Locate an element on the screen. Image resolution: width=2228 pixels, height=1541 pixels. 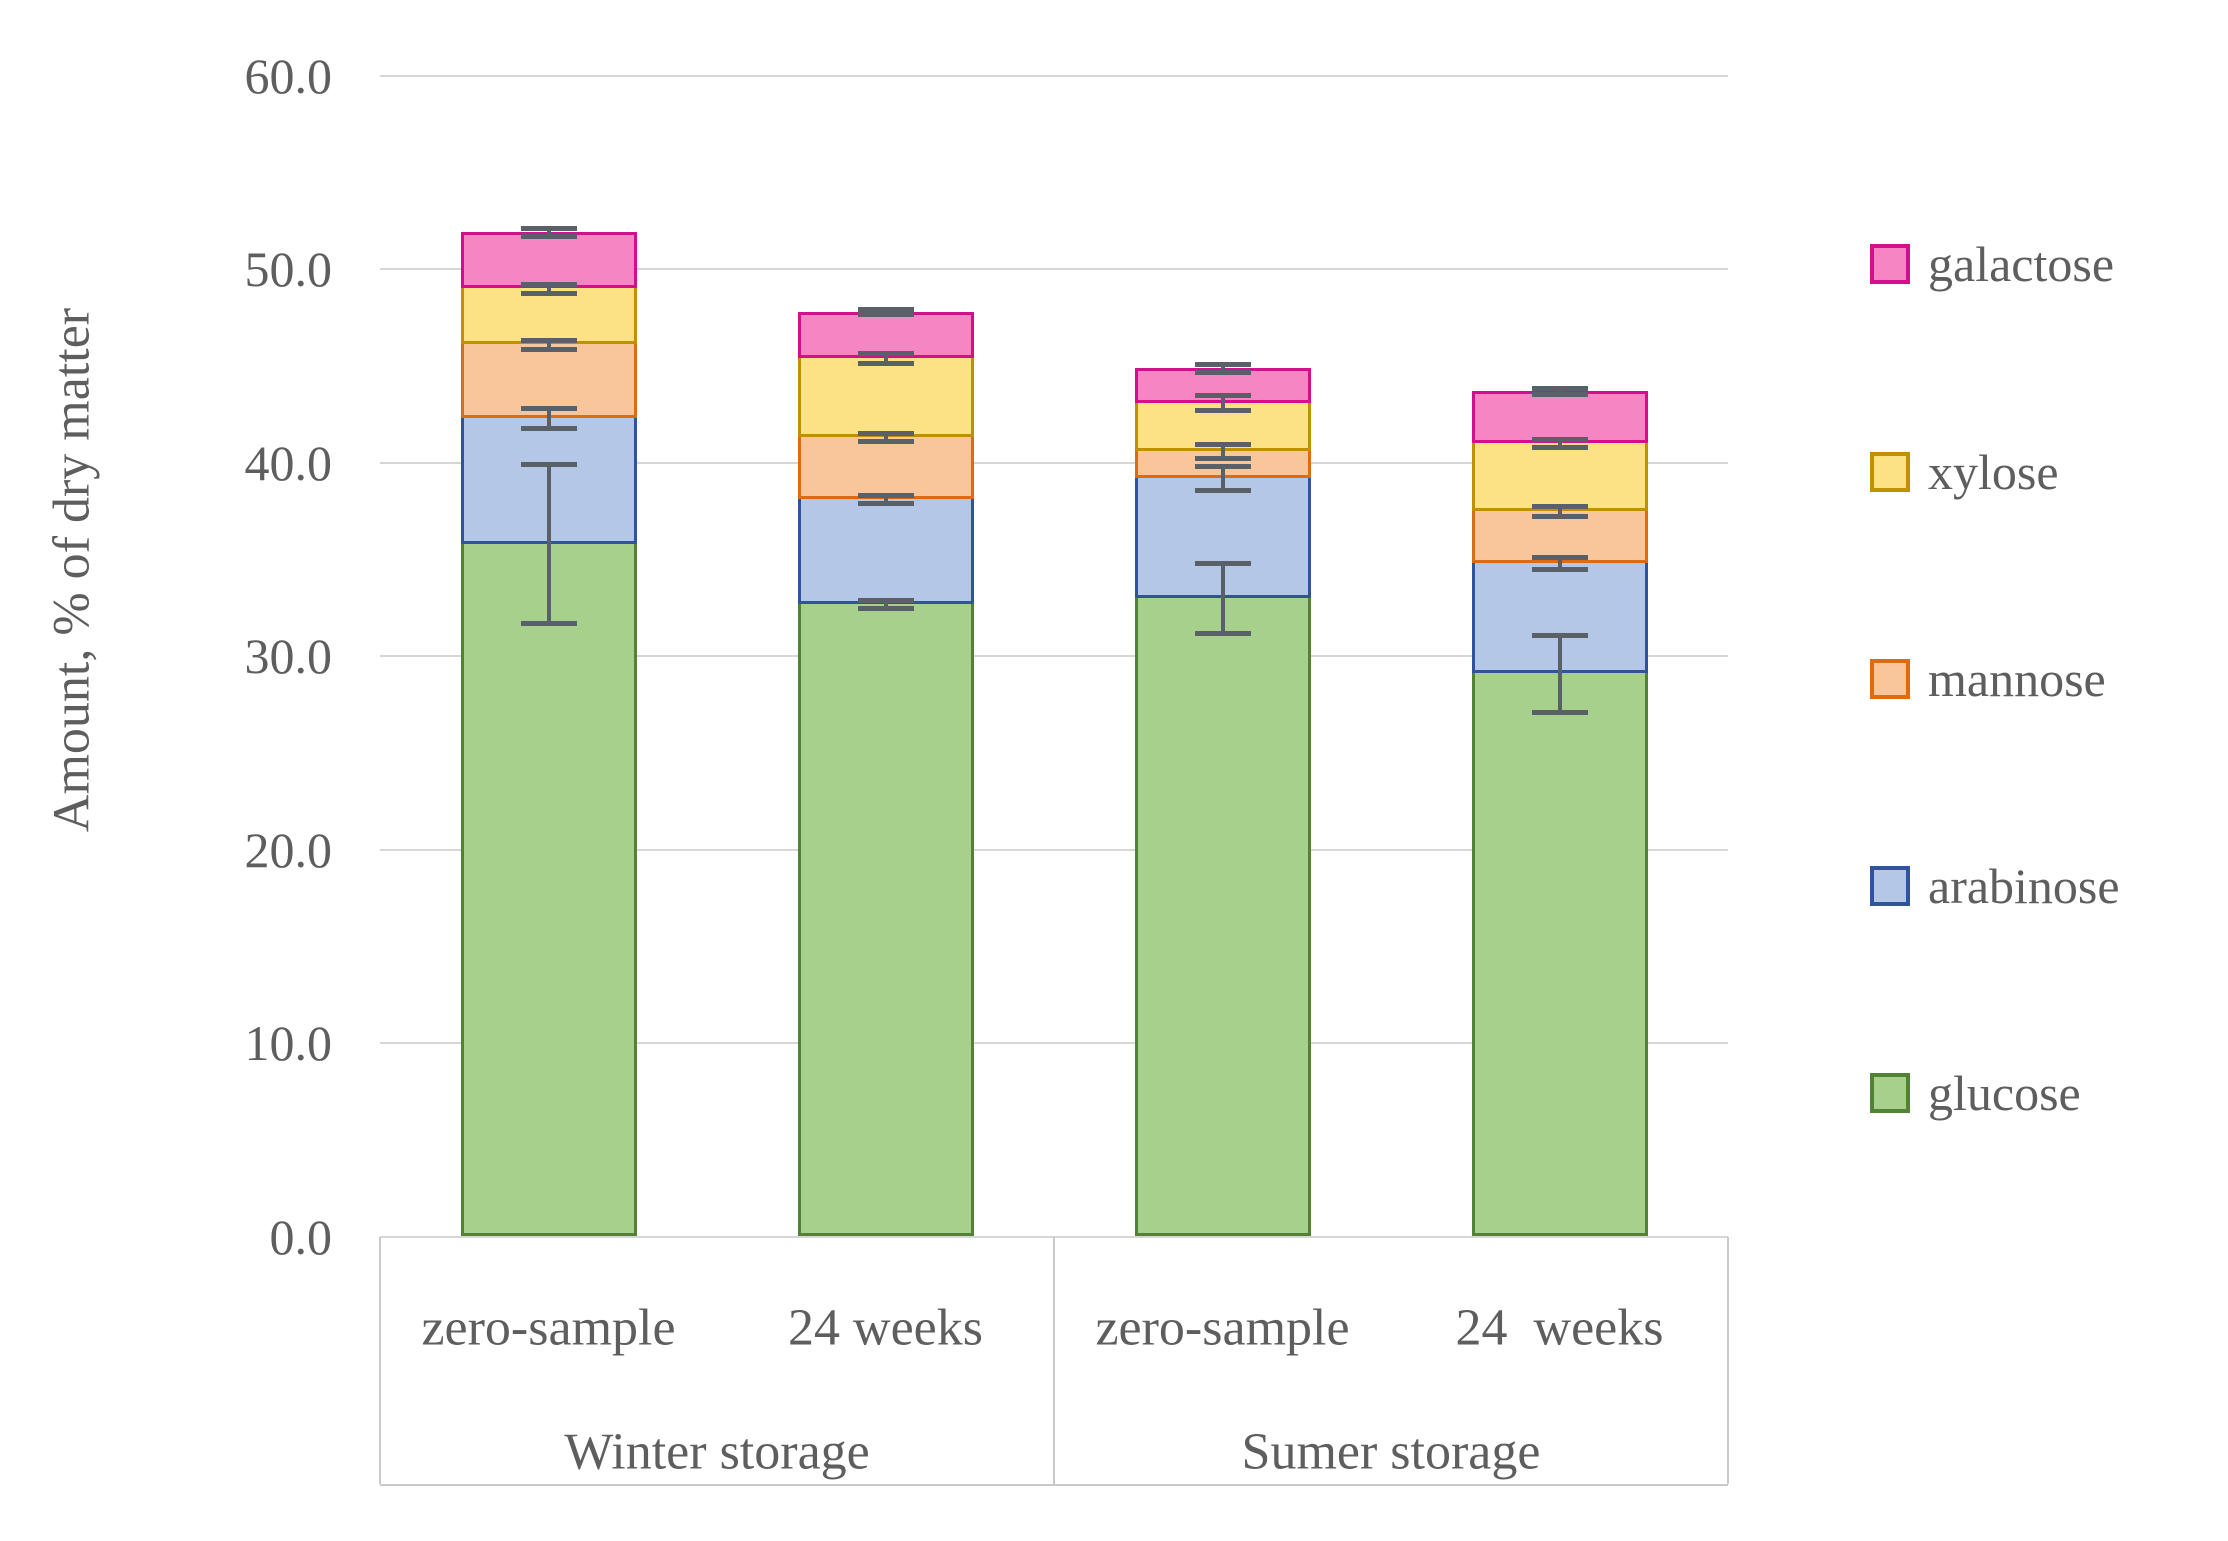
bar-segment-mannose is located at coordinates (885, 468).